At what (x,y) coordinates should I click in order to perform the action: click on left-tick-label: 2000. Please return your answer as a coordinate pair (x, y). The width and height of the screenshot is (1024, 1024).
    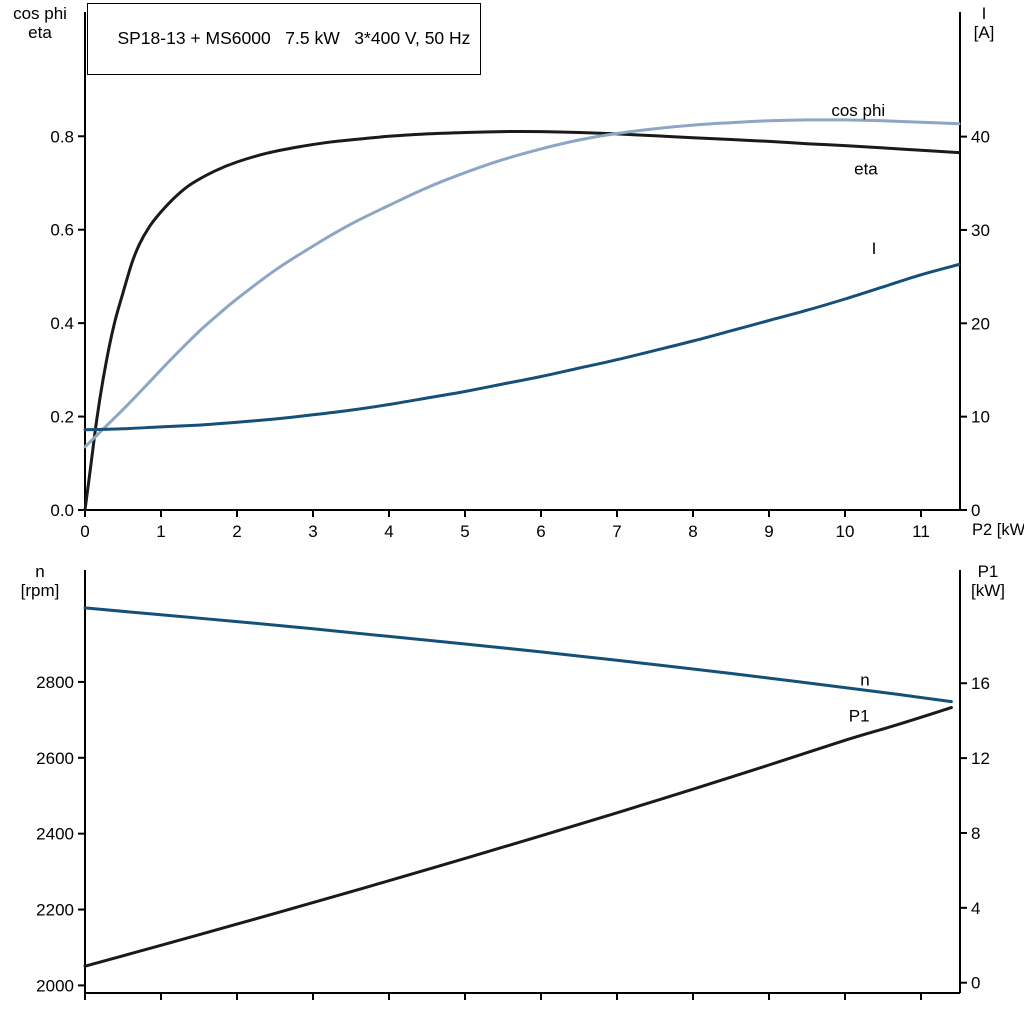
    Looking at the image, I should click on (55, 985).